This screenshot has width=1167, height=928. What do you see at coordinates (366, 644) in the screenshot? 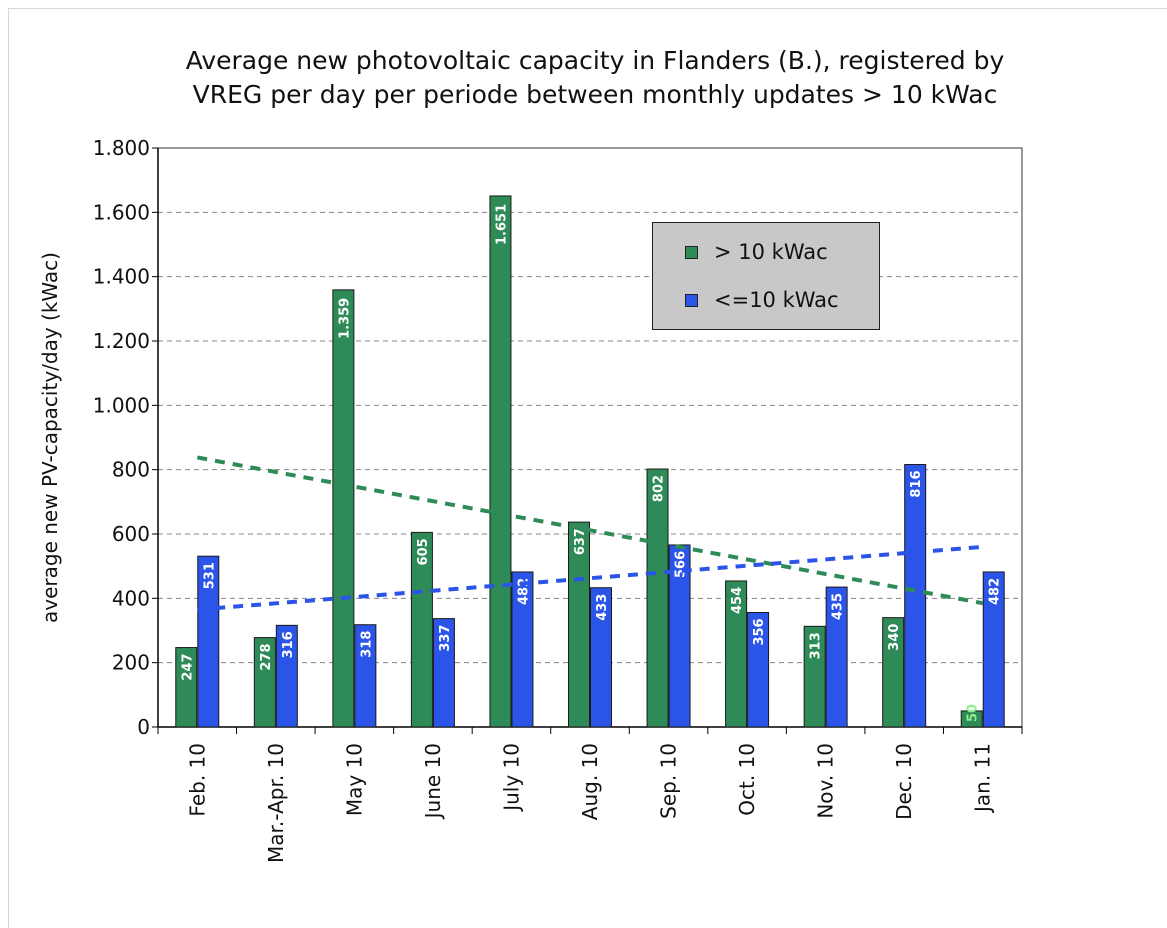
I see `data-label: 318` at bounding box center [366, 644].